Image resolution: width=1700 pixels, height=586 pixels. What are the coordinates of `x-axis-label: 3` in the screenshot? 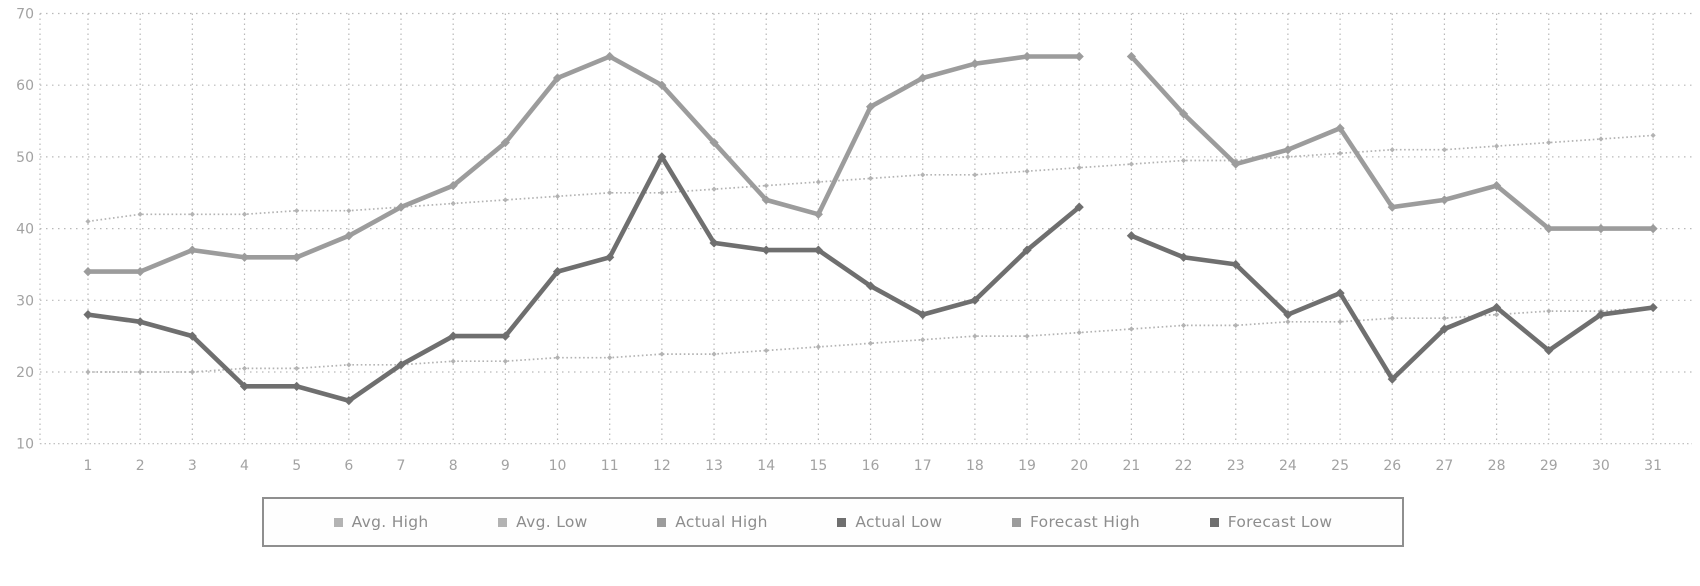 It's located at (192, 466).